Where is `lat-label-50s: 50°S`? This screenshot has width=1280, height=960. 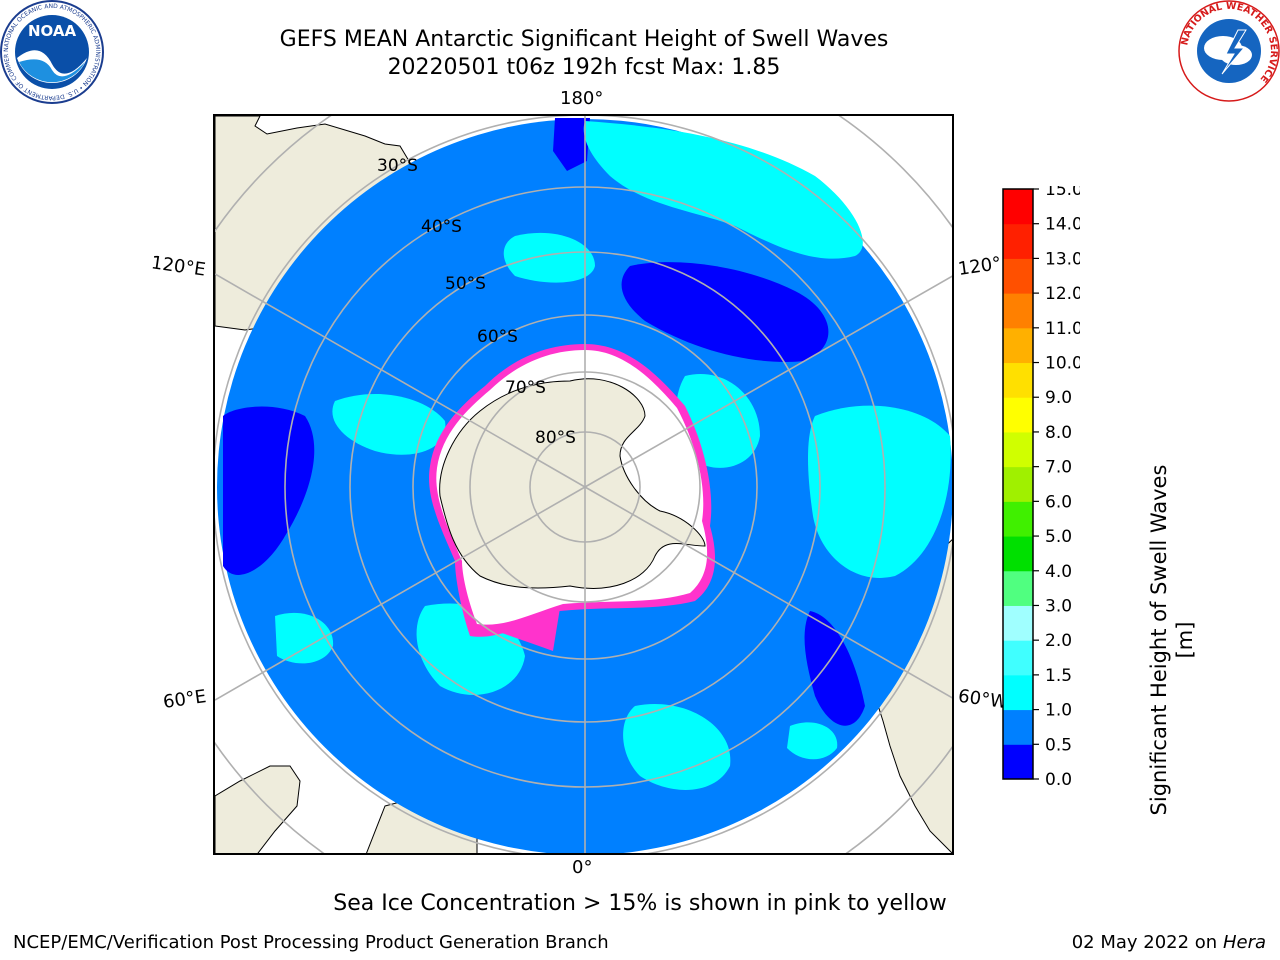
lat-label-50s: 50°S is located at coordinates (465, 284).